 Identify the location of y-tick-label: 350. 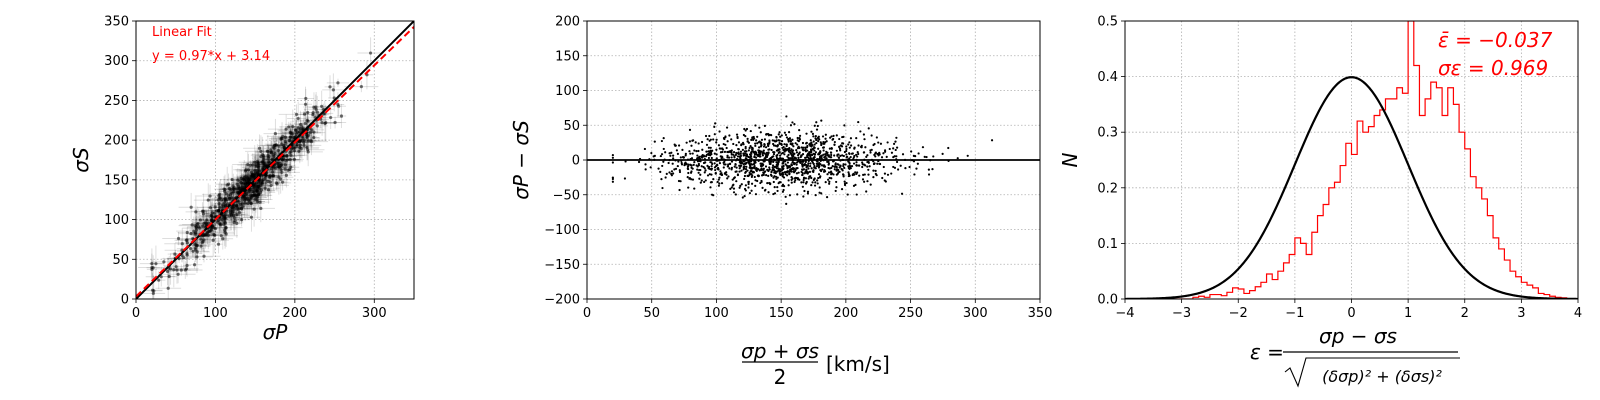
(116, 22).